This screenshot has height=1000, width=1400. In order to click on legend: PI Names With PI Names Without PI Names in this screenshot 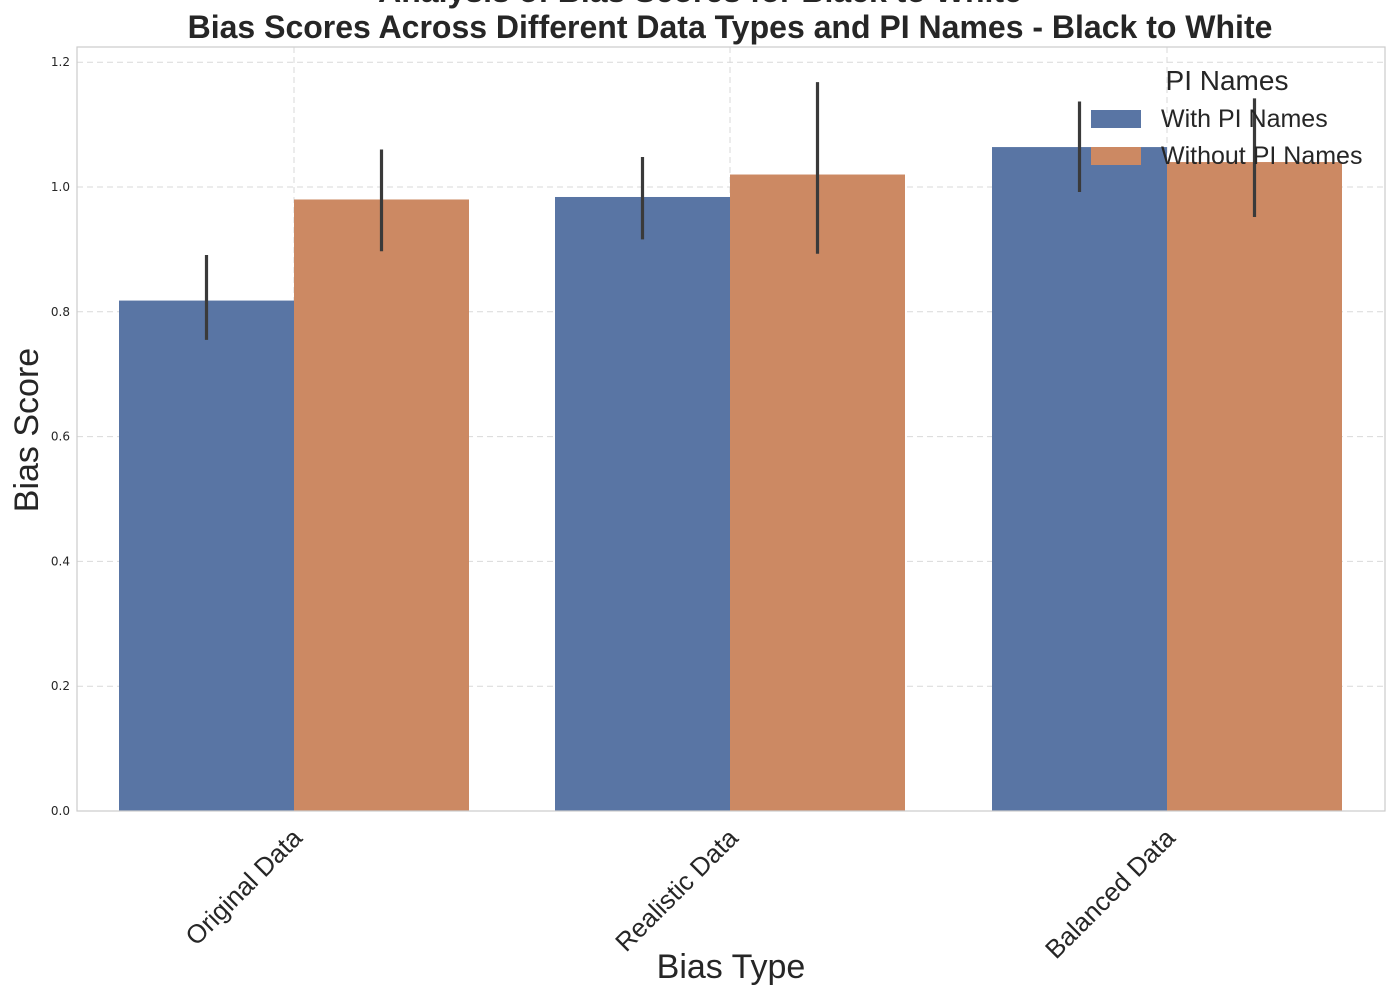, I will do `click(1226, 117)`.